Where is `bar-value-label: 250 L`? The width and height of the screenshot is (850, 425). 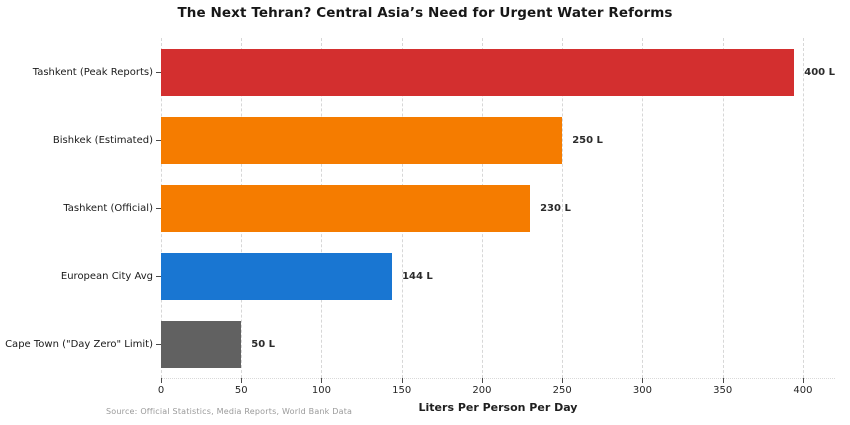 bar-value-label: 250 L is located at coordinates (587, 140).